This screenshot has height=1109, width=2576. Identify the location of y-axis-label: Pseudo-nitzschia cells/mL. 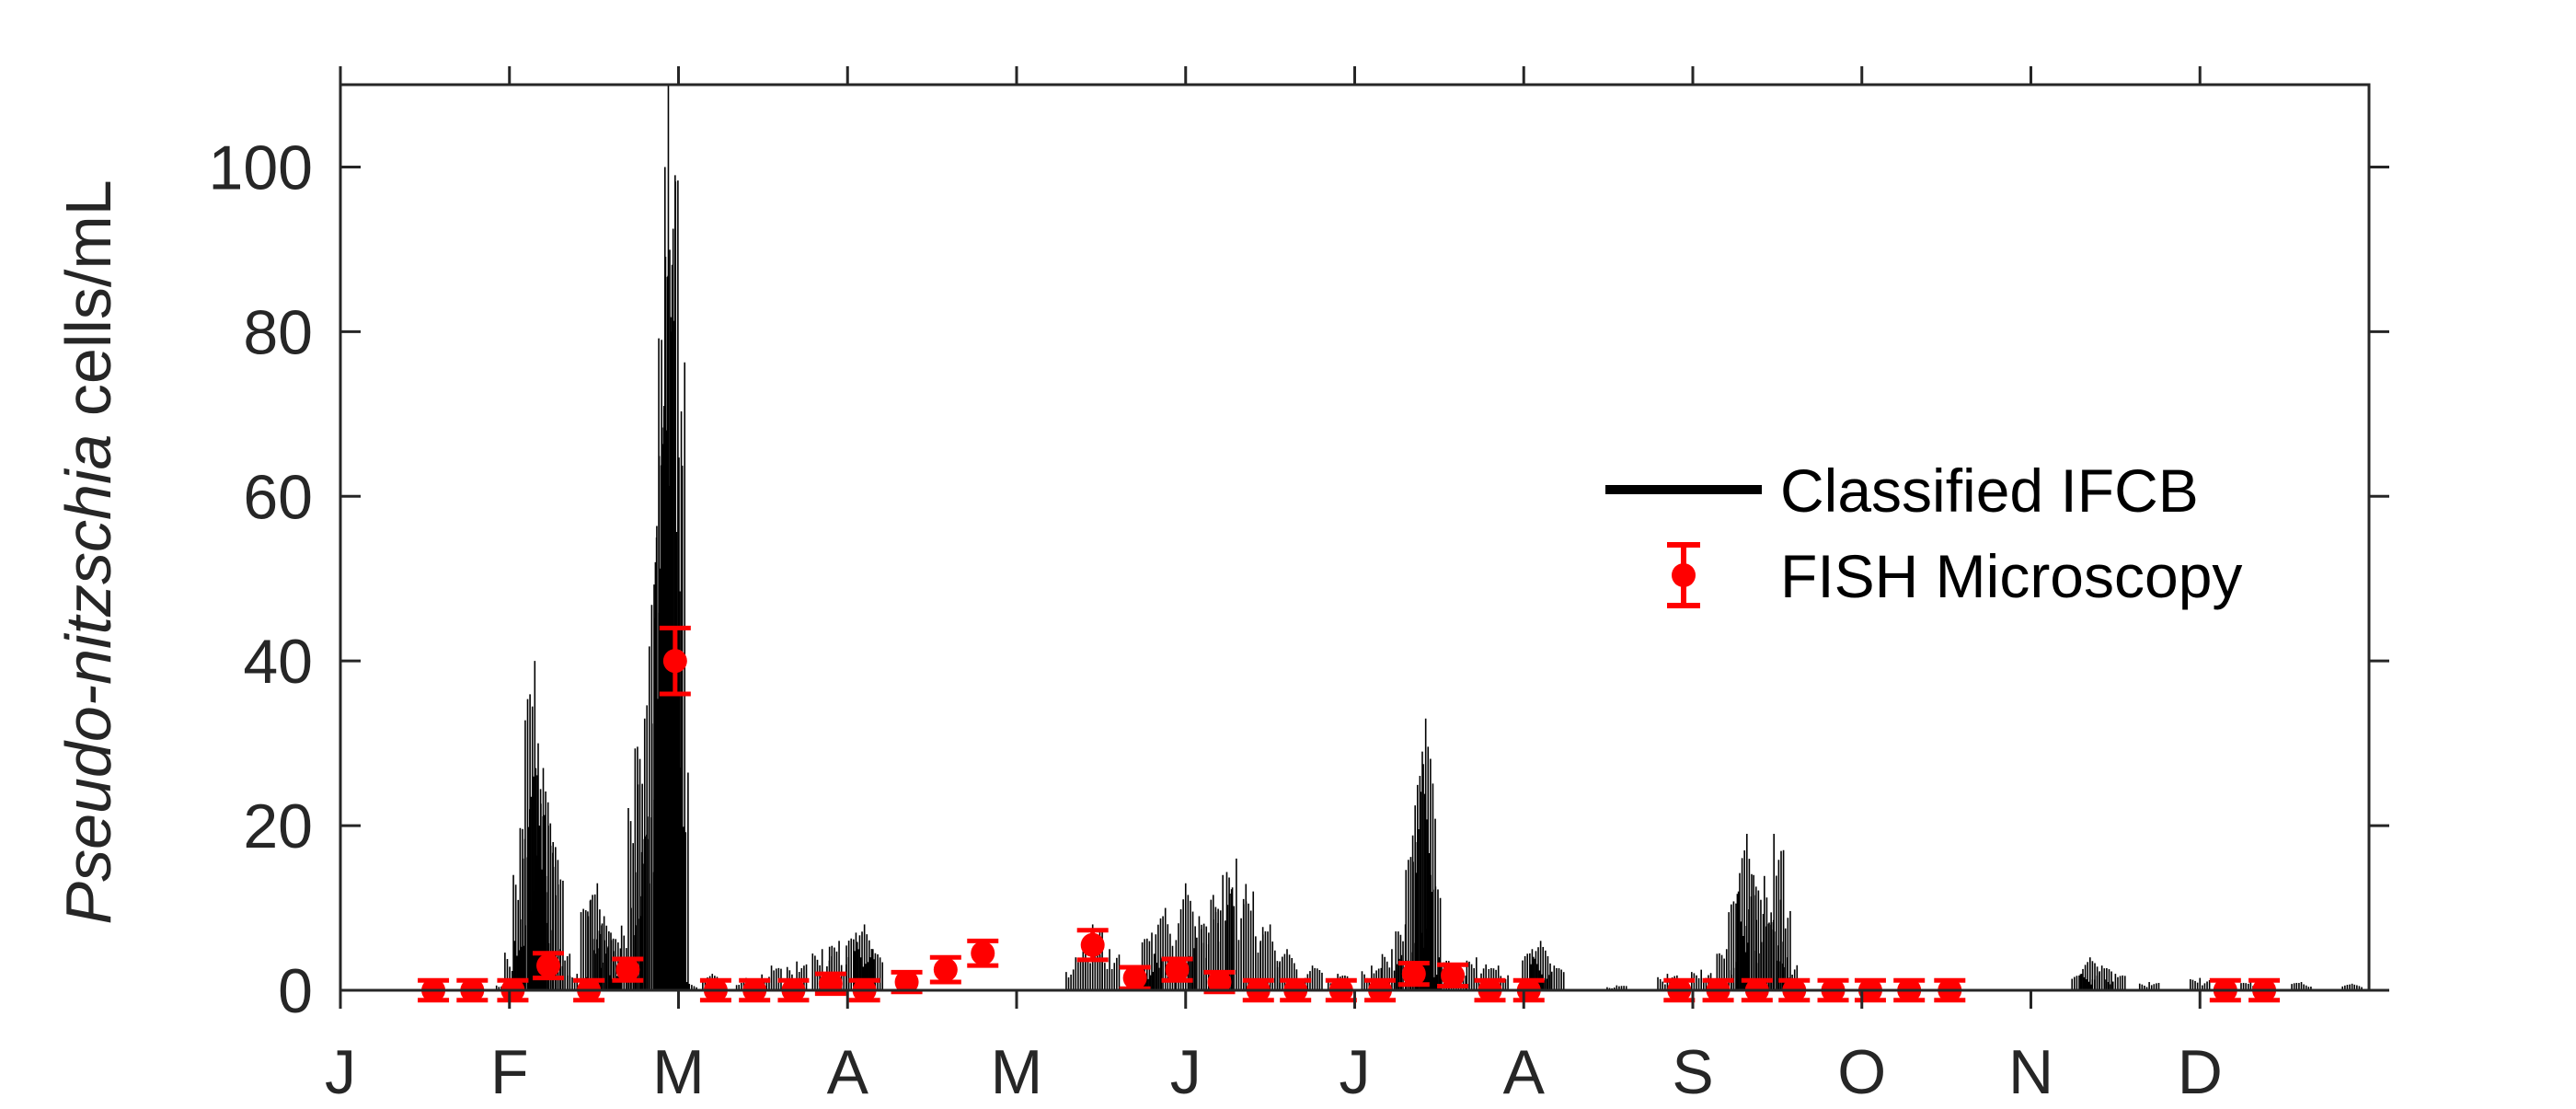
(88, 551).